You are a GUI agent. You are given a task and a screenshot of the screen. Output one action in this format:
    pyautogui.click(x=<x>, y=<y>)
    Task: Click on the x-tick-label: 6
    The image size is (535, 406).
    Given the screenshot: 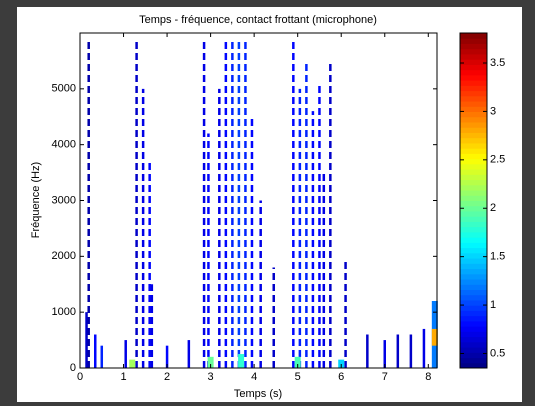 What is the action you would take?
    pyautogui.click(x=341, y=377)
    